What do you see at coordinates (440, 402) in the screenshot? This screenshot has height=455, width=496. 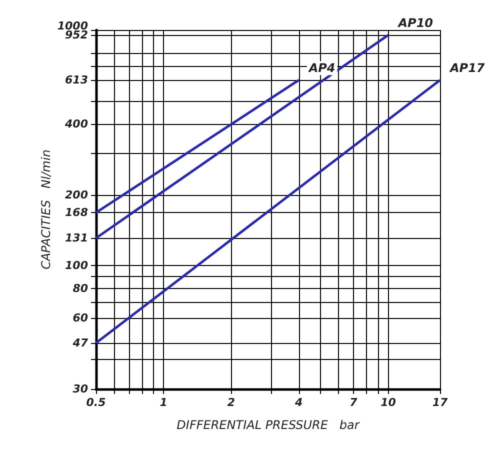 I see `x-tick-label: 17` at bounding box center [440, 402].